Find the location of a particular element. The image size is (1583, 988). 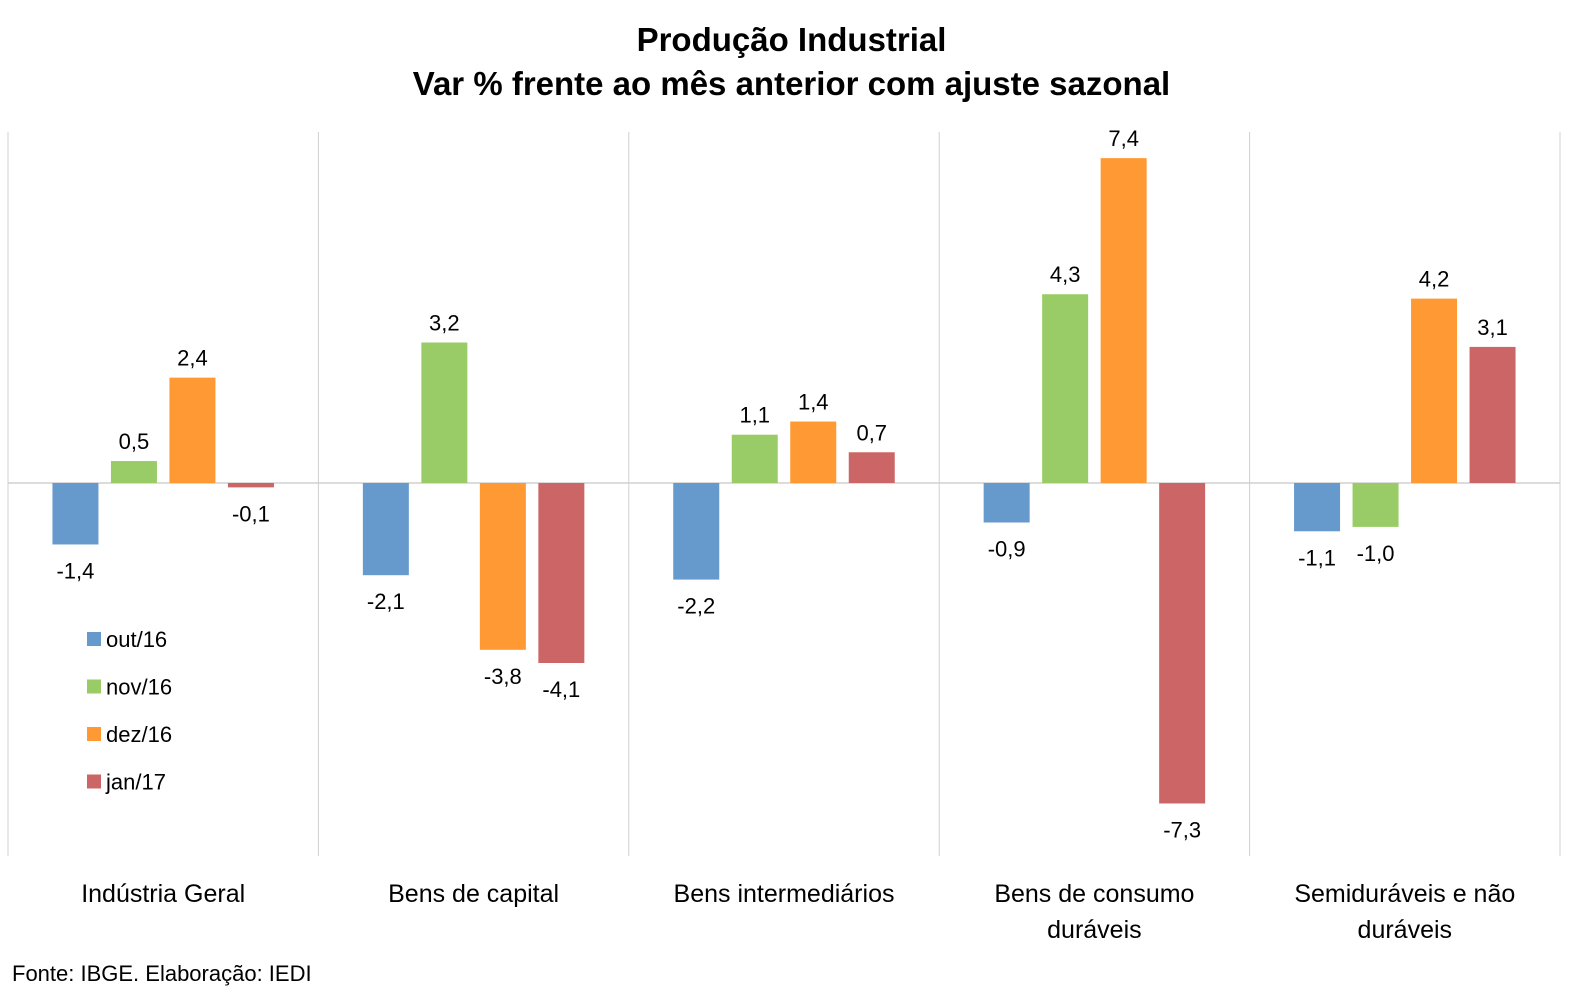

data-label: -1,0 is located at coordinates (1376, 553).